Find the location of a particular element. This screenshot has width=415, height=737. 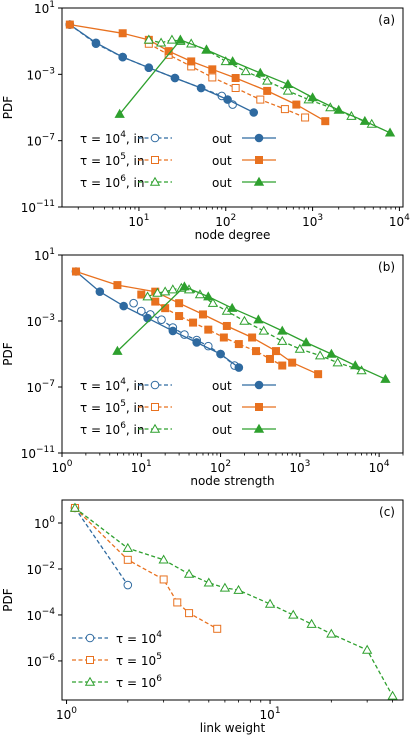

y-tick-label: 10¹ is located at coordinates (44, 255).